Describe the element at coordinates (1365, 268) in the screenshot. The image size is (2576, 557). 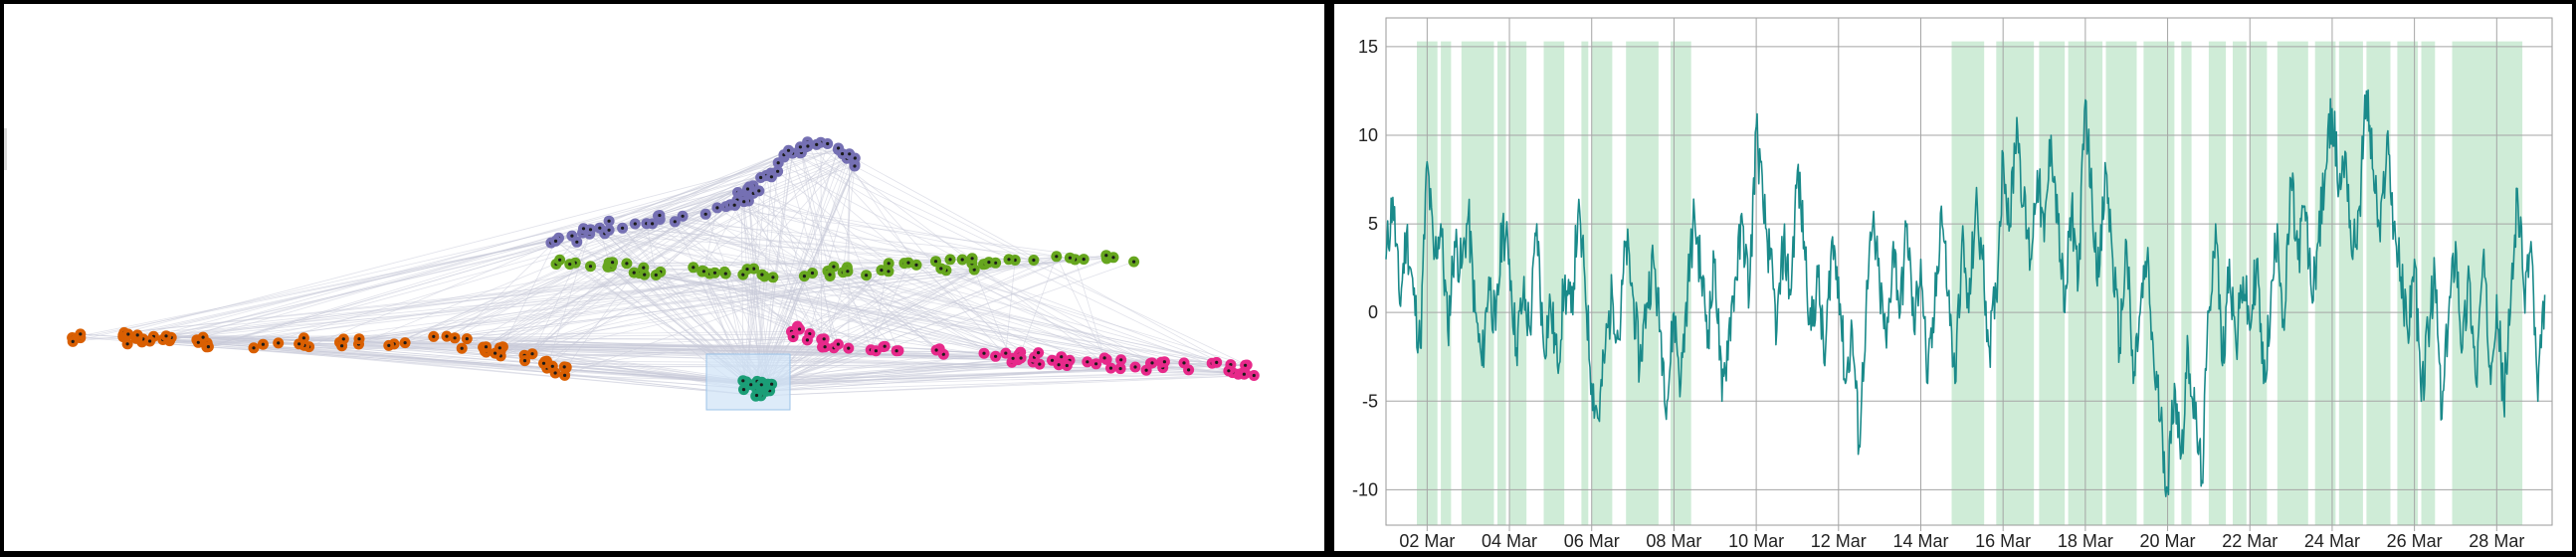
I see `y-axis: 15 10 5 0 -5 -10` at that location.